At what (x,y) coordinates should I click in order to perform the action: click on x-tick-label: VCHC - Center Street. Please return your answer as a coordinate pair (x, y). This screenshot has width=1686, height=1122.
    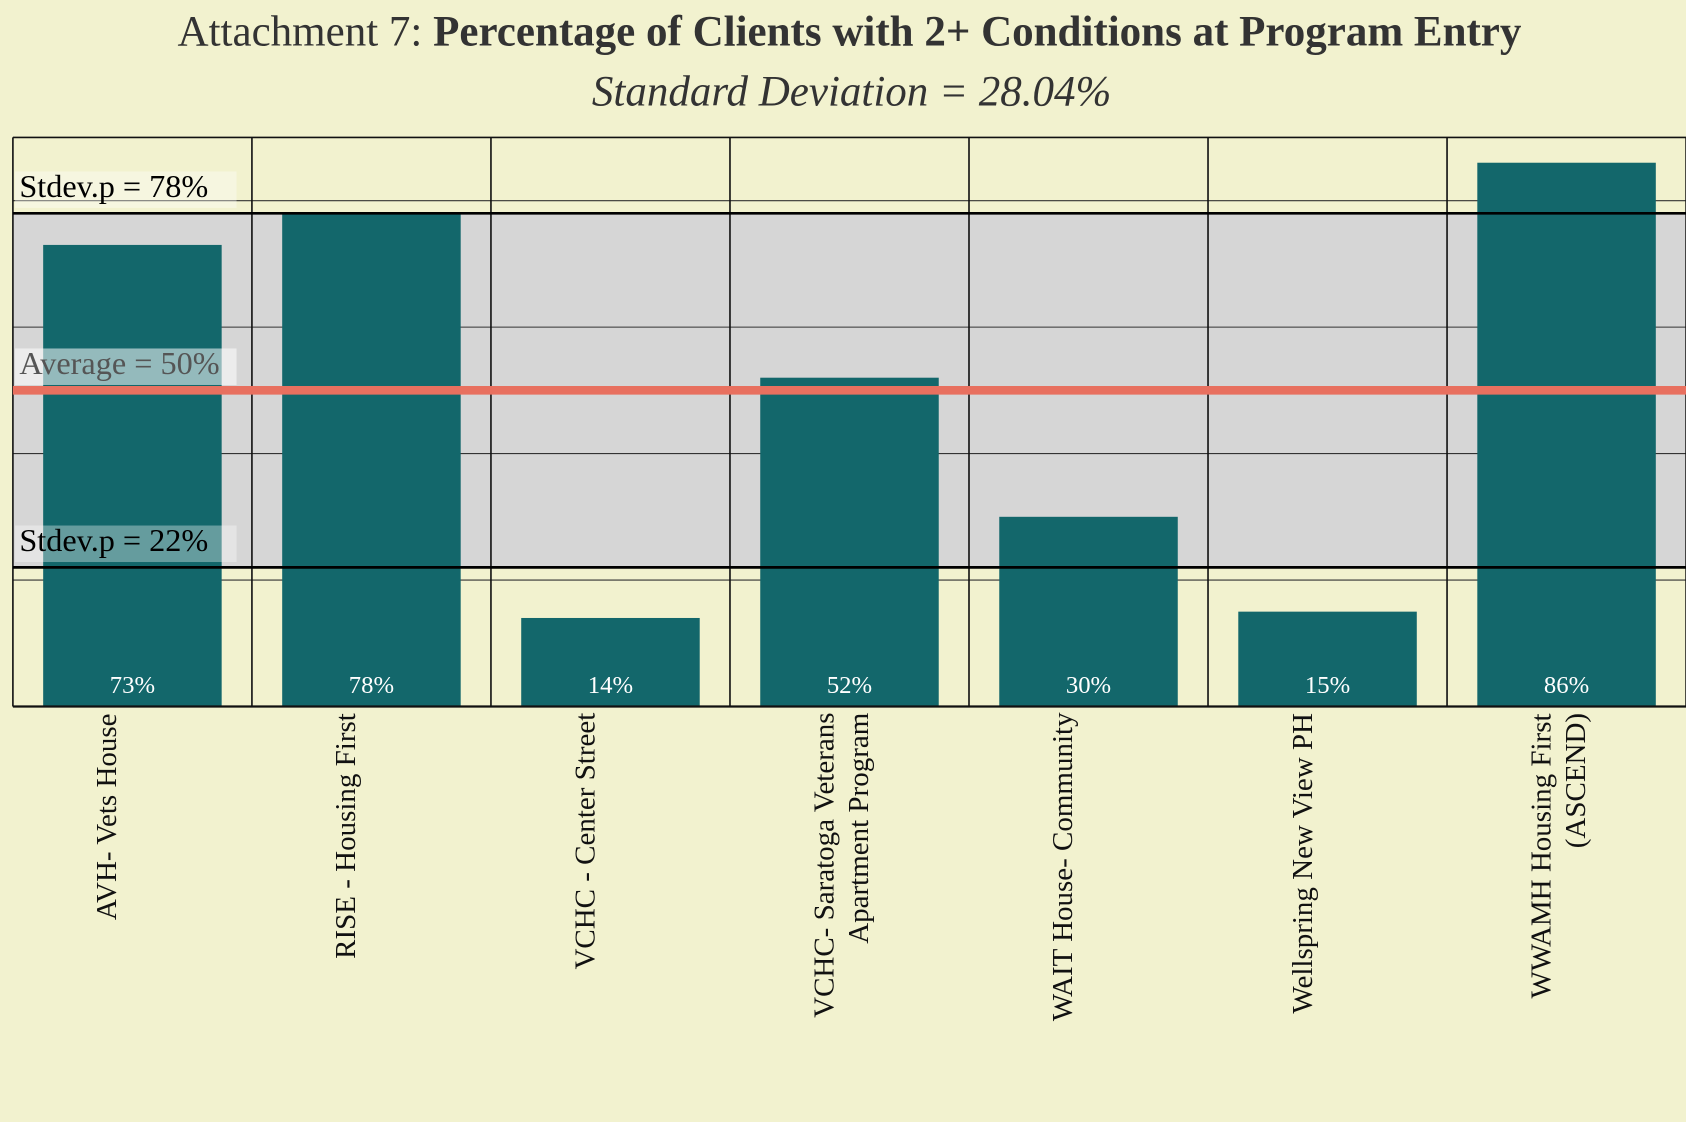
    Looking at the image, I should click on (584, 841).